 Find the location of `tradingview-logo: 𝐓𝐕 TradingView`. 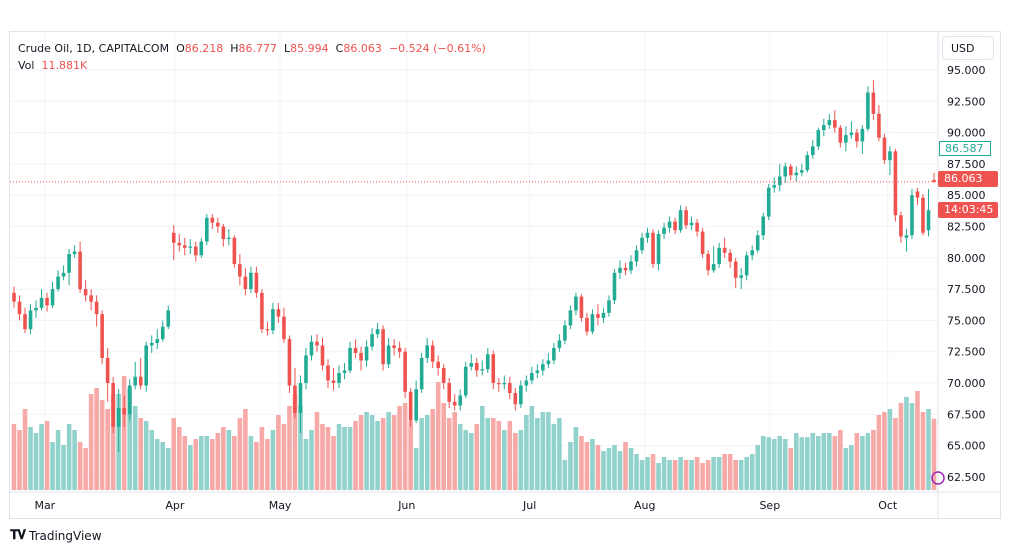

tradingview-logo: 𝐓𝐕 TradingView is located at coordinates (56, 535).